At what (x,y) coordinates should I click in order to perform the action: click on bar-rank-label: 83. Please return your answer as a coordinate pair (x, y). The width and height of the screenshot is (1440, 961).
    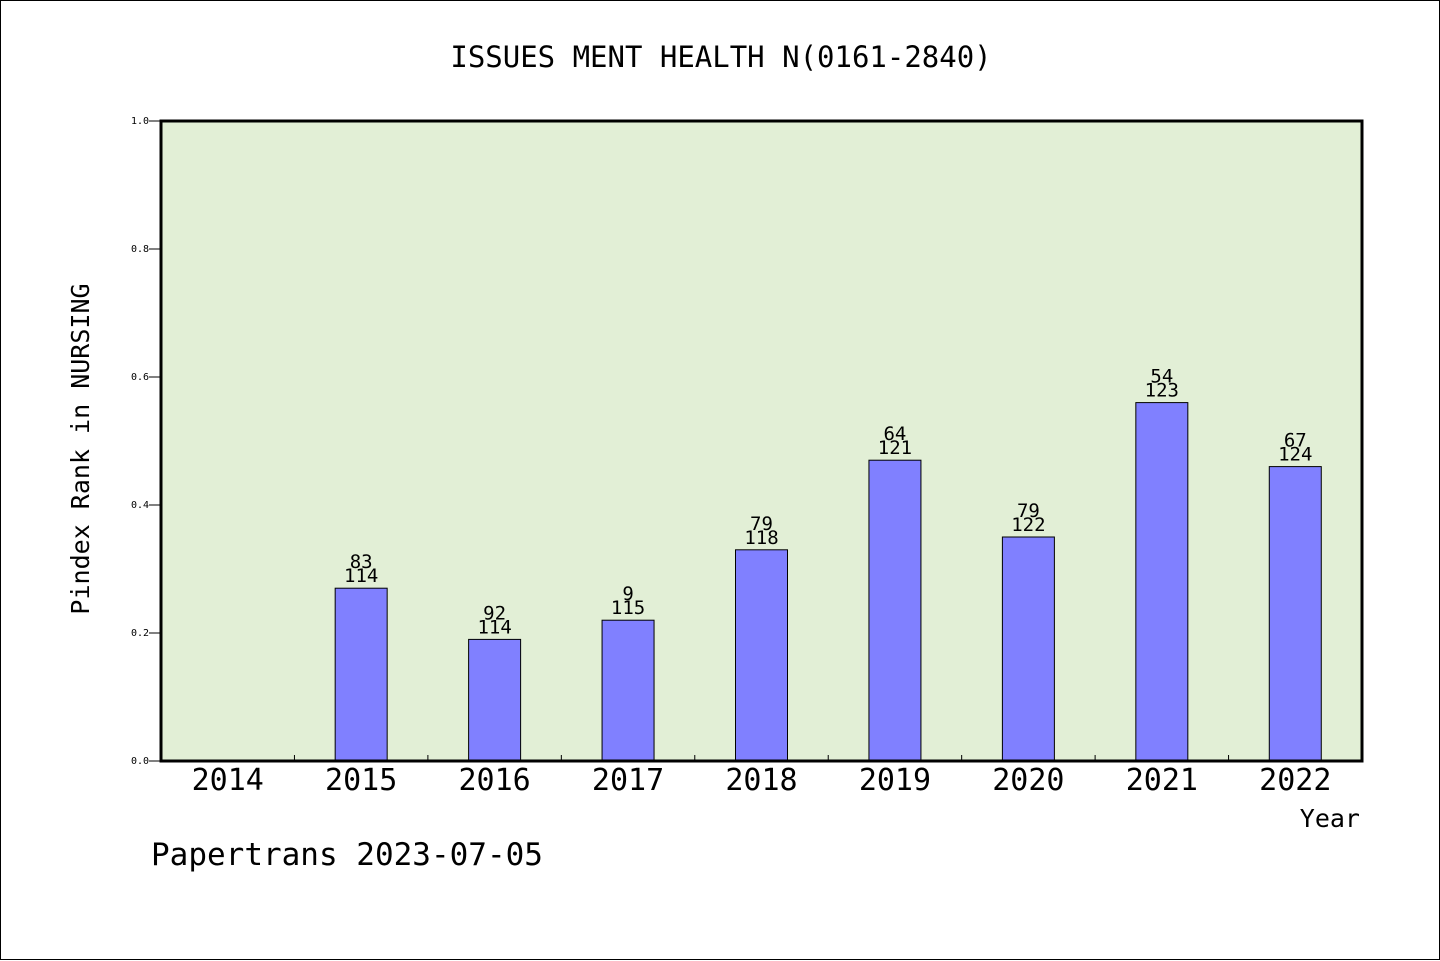
    Looking at the image, I should click on (361, 562).